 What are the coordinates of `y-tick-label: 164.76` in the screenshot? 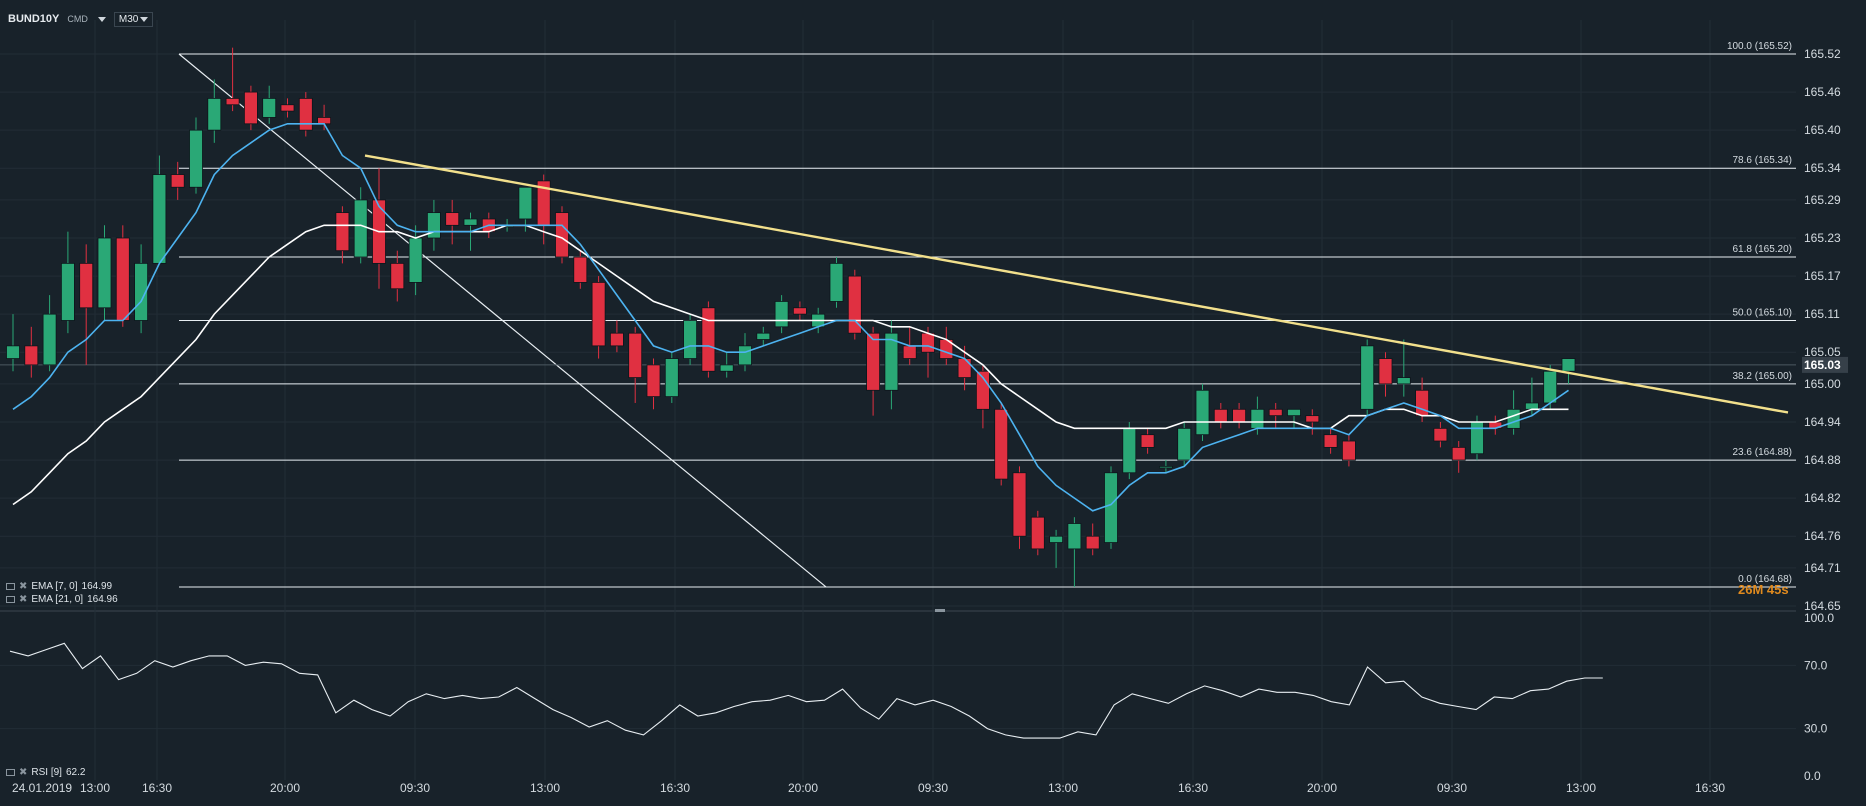 It's located at (1822, 536).